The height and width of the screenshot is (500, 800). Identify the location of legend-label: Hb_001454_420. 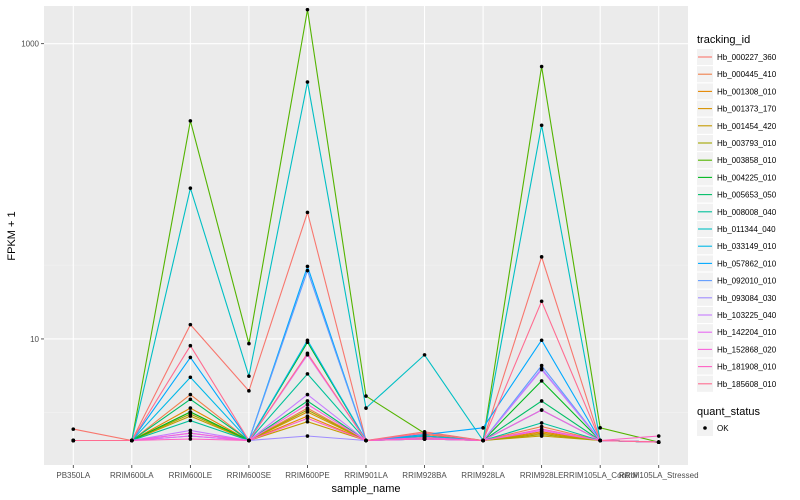
(747, 126).